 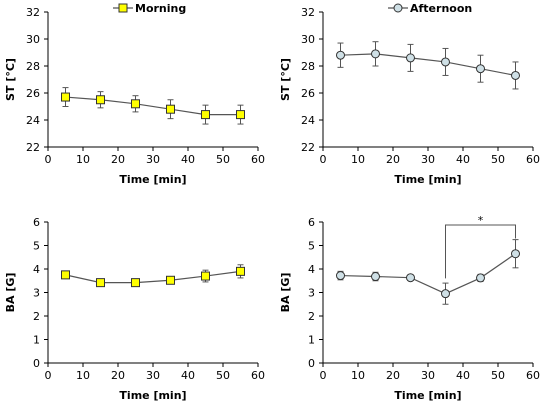 What do you see at coordinates (285, 79) in the screenshot?
I see `y-axis-label: ST [°C]` at bounding box center [285, 79].